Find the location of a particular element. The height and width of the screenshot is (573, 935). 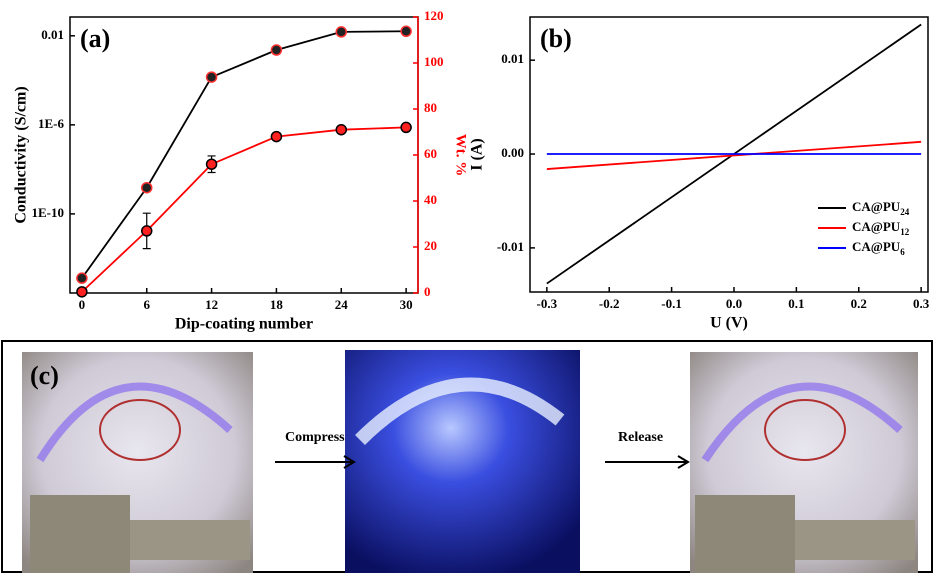

y2-tick-label: 120 is located at coordinates (434, 15).